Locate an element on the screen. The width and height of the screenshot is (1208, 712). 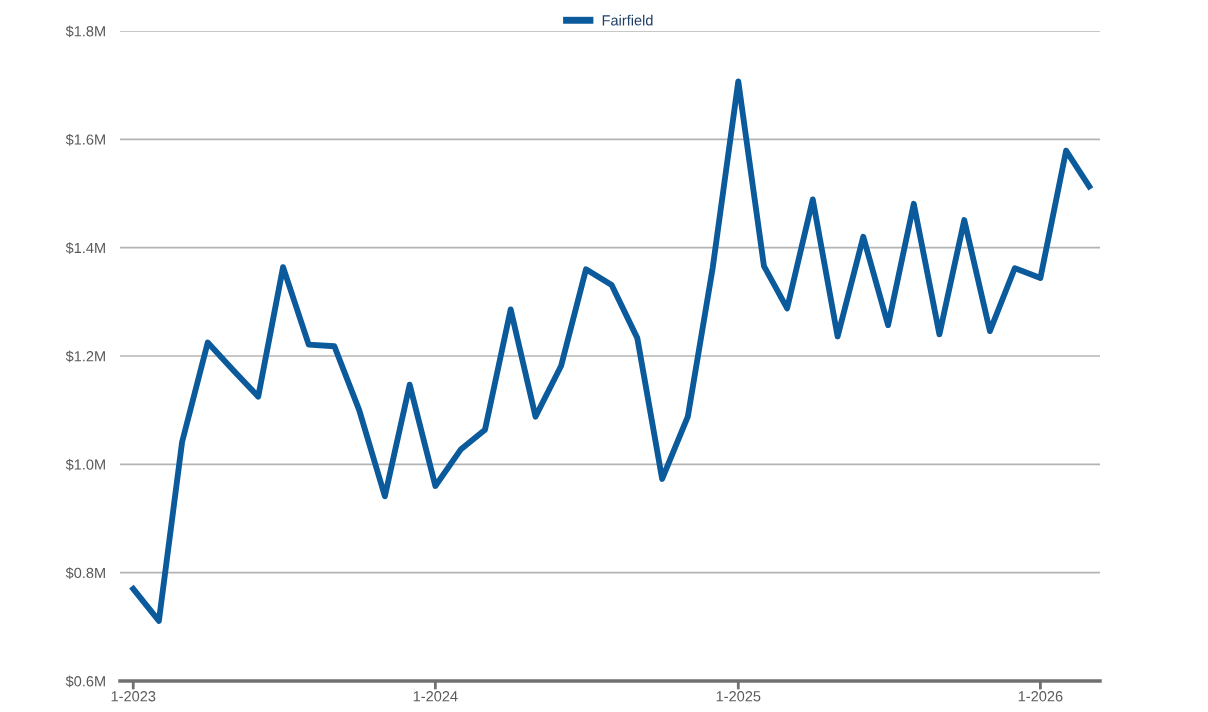
y-tick-label: $1.6M is located at coordinates (85, 139).